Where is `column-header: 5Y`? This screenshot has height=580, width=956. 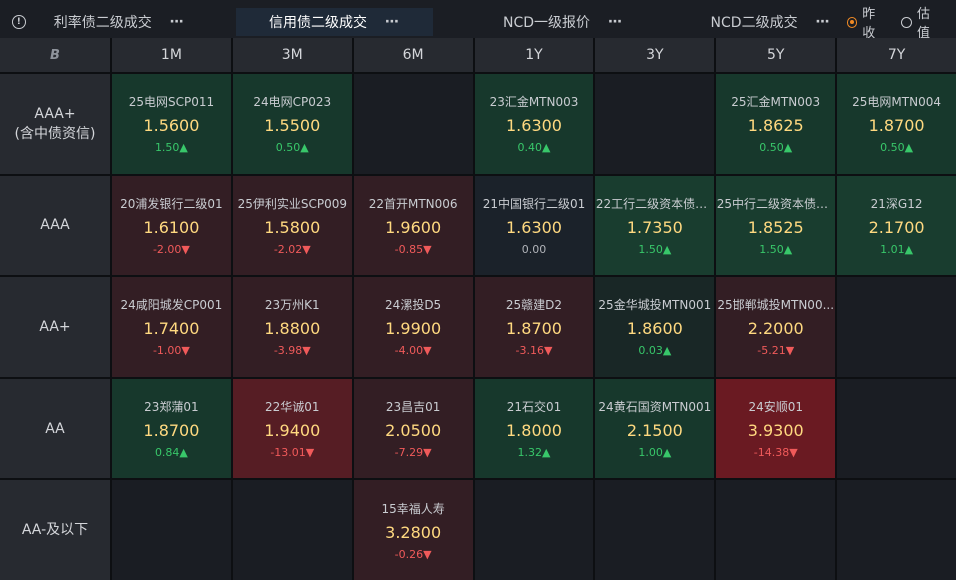
column-header: 5Y is located at coordinates (776, 55).